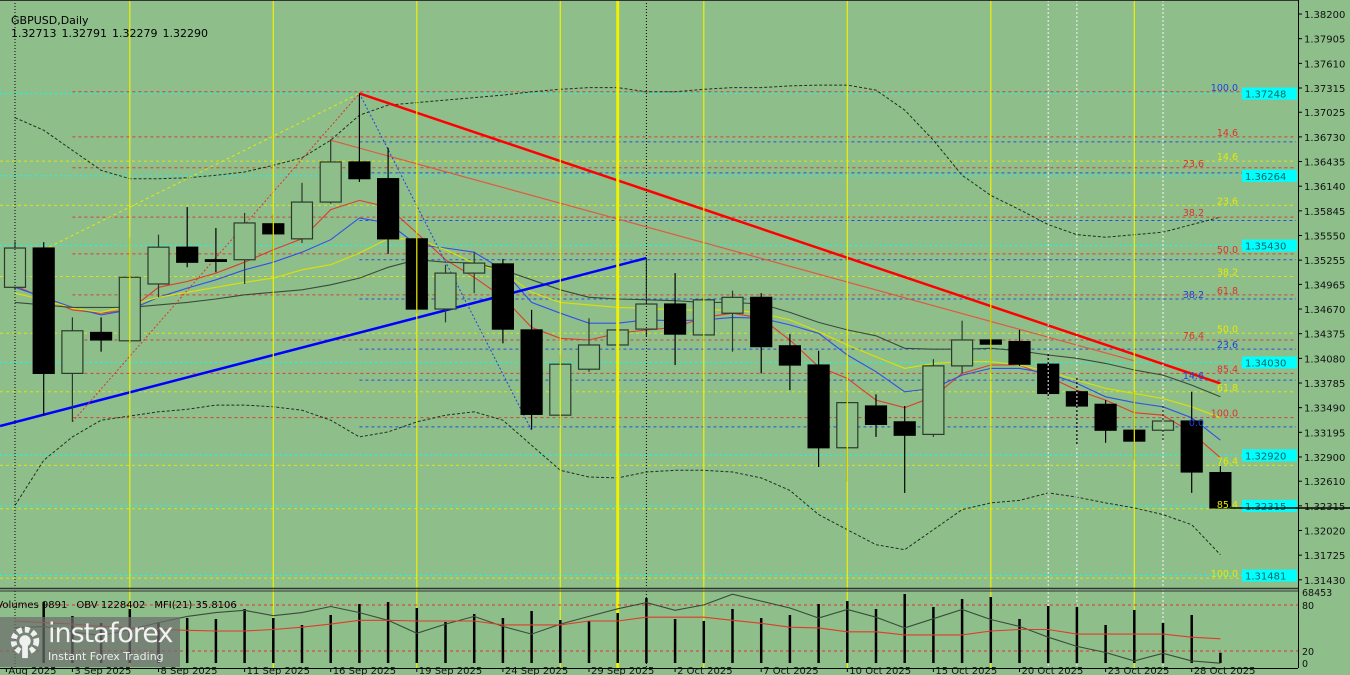 The height and width of the screenshot is (675, 1350). What do you see at coordinates (1324, 310) in the screenshot?
I see `price-tick-label: 1.34670` at bounding box center [1324, 310].